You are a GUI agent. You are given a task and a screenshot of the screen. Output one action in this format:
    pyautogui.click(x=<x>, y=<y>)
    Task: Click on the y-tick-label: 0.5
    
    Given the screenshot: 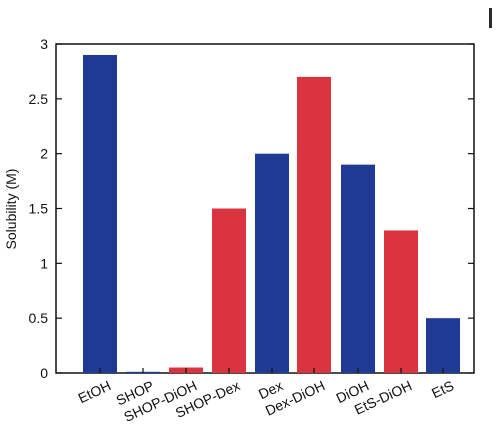 What is the action you would take?
    pyautogui.click(x=39, y=318)
    